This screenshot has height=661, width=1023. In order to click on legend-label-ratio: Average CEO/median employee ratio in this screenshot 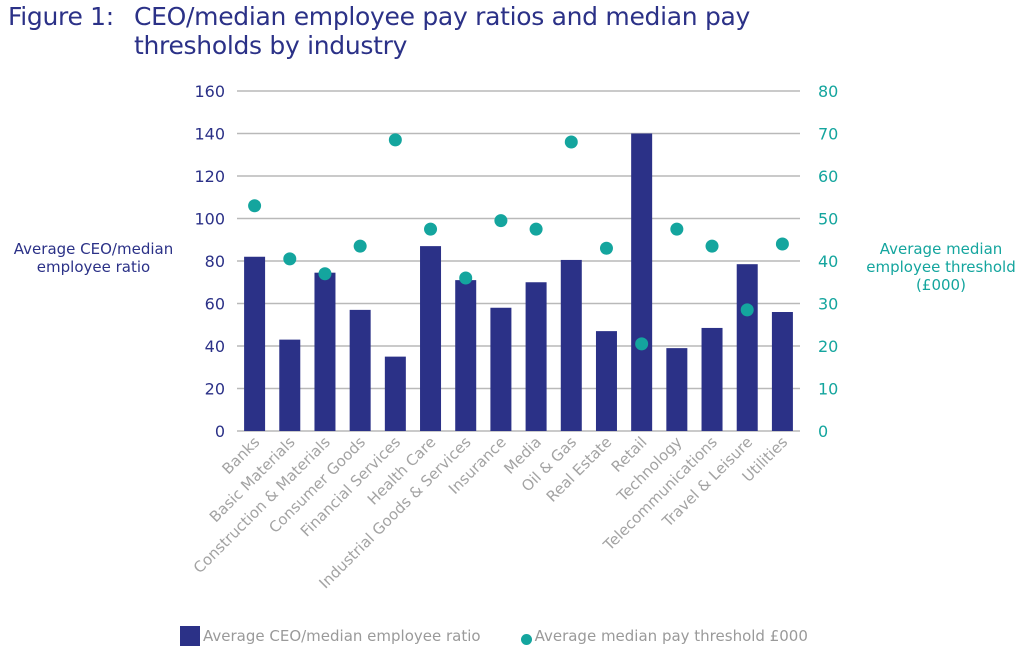, I will do `click(342, 636)`.